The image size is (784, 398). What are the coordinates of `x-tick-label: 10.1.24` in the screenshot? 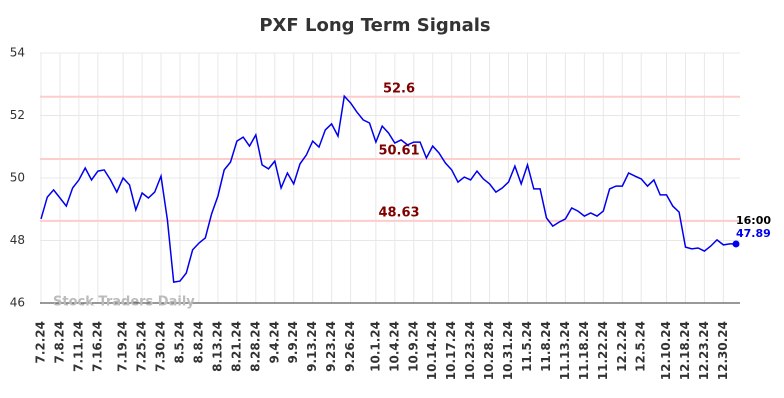 It's located at (375, 346).